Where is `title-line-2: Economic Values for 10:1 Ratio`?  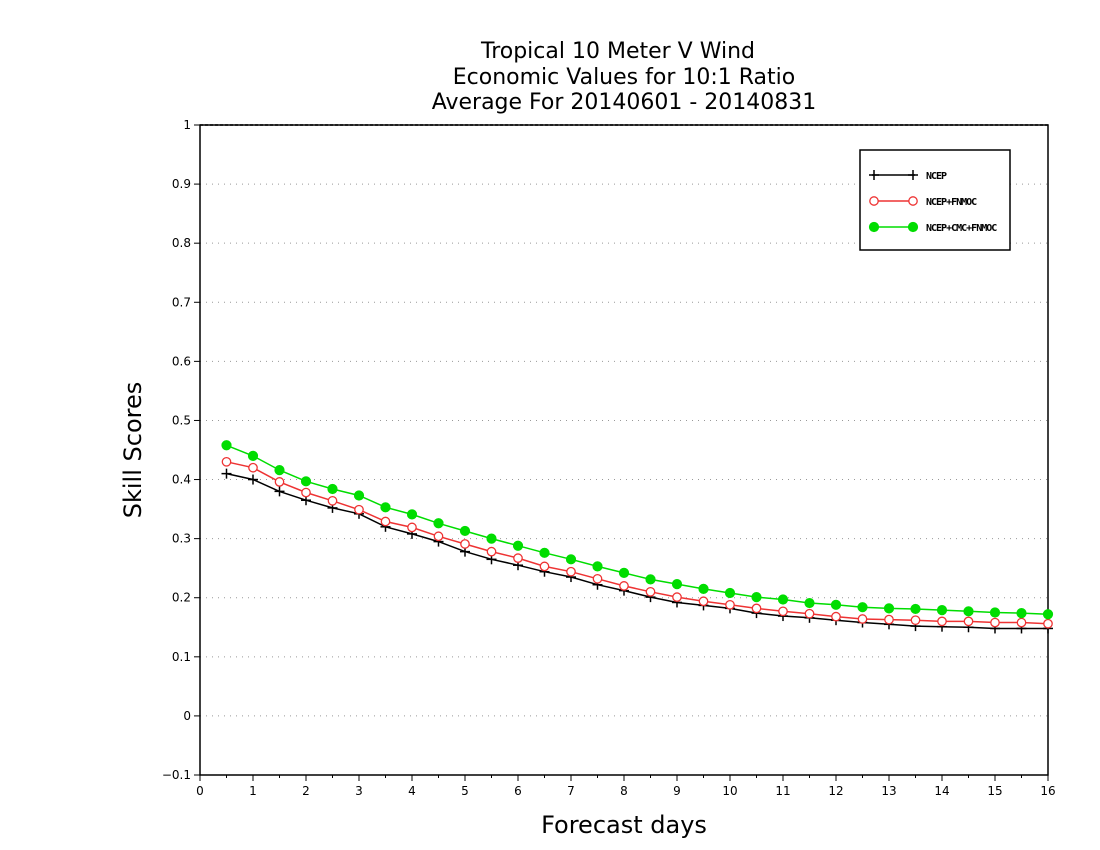
title-line-2: Economic Values for 10:1 Ratio is located at coordinates (624, 77).